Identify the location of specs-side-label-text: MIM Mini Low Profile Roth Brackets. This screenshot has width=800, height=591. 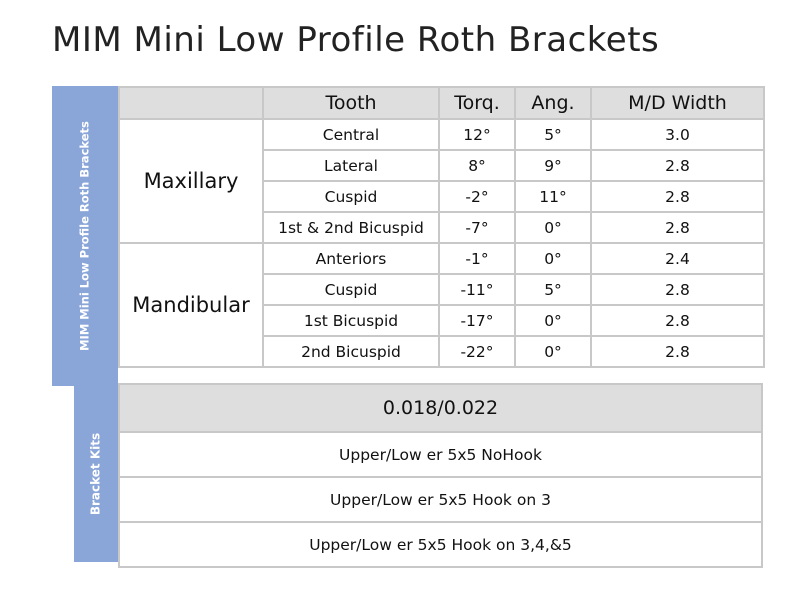
(84, 236).